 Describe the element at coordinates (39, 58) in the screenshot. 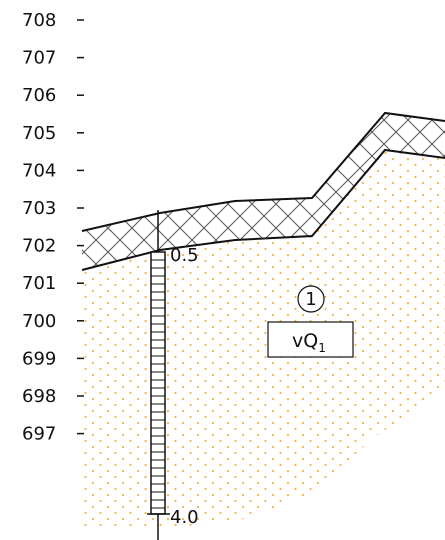

I see `elevation-tick-label: 707` at that location.